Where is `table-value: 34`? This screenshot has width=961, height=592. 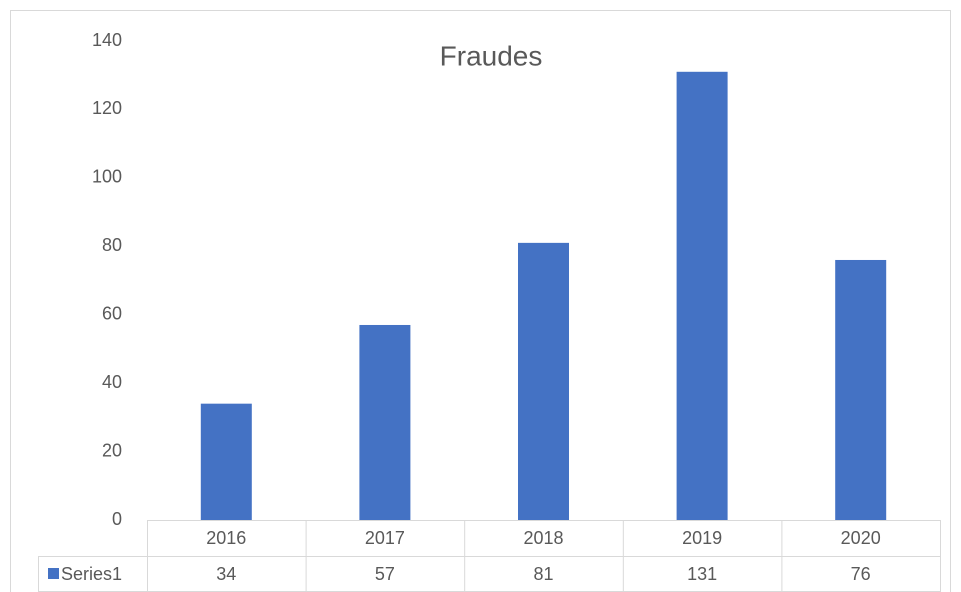
table-value: 34 is located at coordinates (226, 574).